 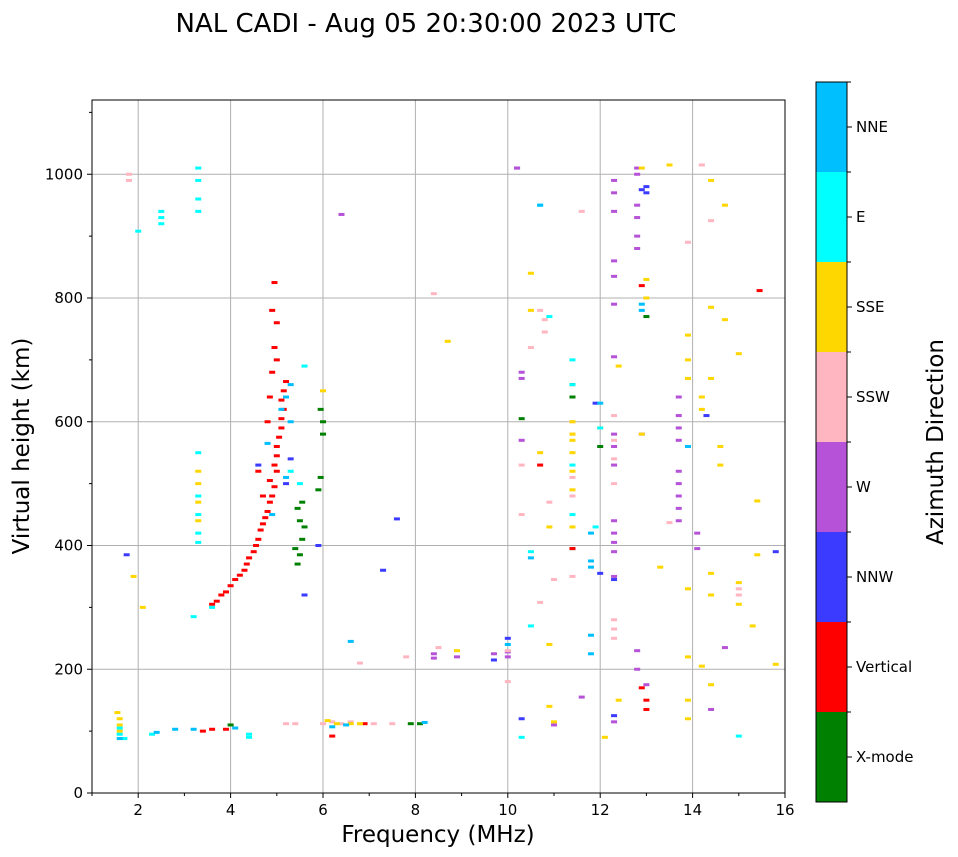 I want to click on x-tick-label: 2, so click(x=138, y=810).